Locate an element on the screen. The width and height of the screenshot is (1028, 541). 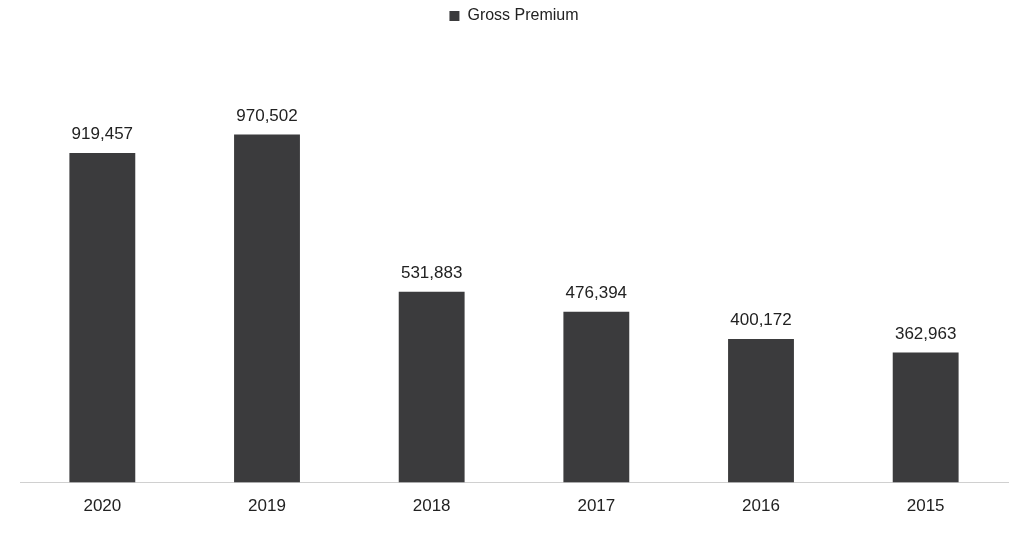
legend-label: Gross Premium is located at coordinates (523, 15).